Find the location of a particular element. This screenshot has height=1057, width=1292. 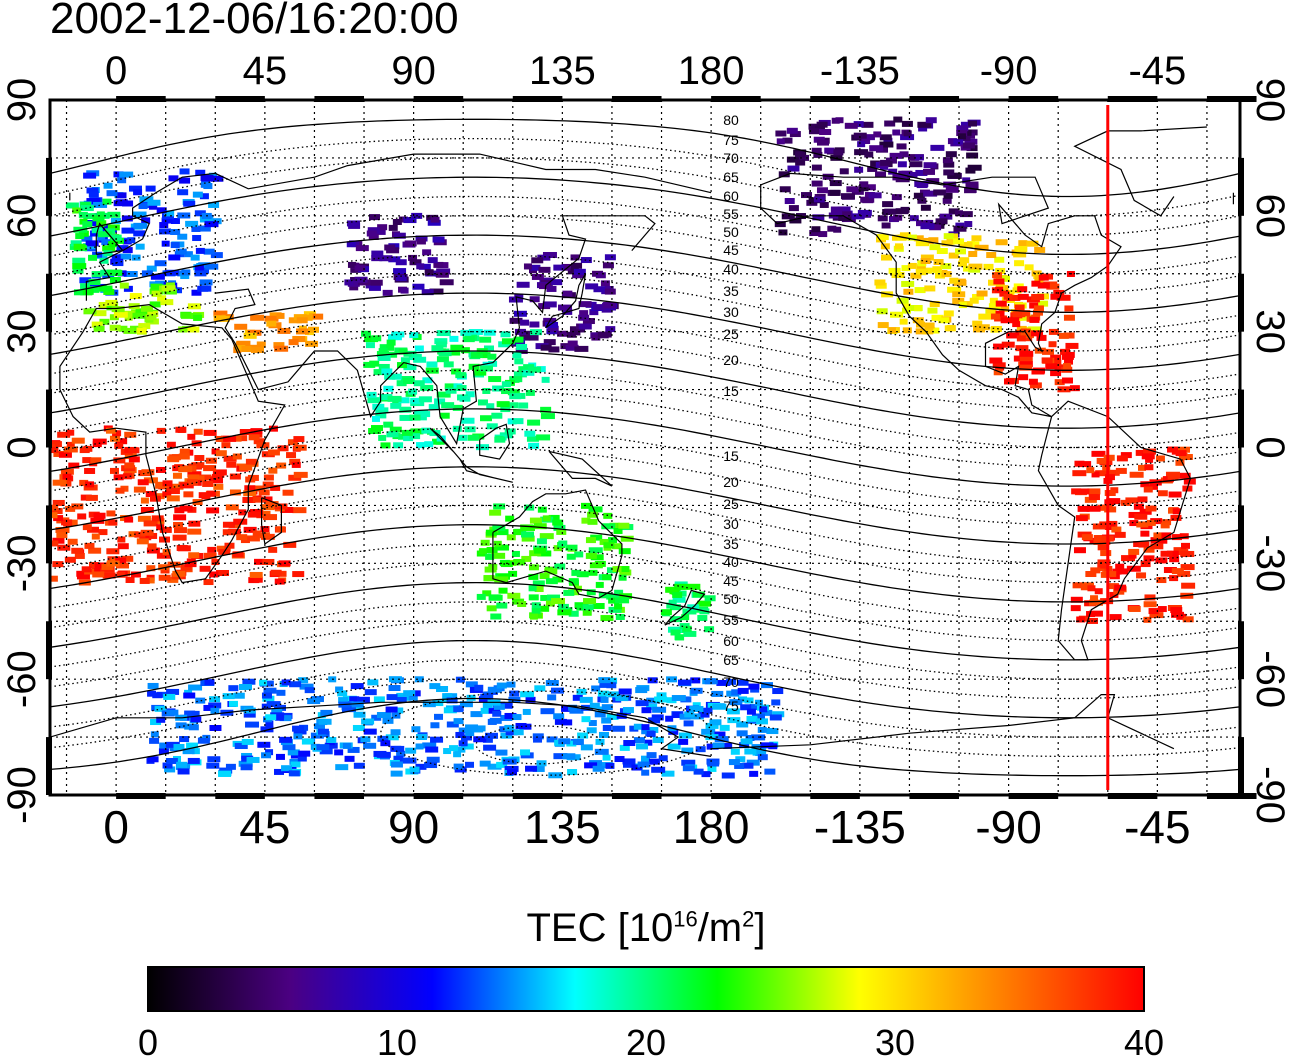

lon-label-top: -90 is located at coordinates (1009, 71).